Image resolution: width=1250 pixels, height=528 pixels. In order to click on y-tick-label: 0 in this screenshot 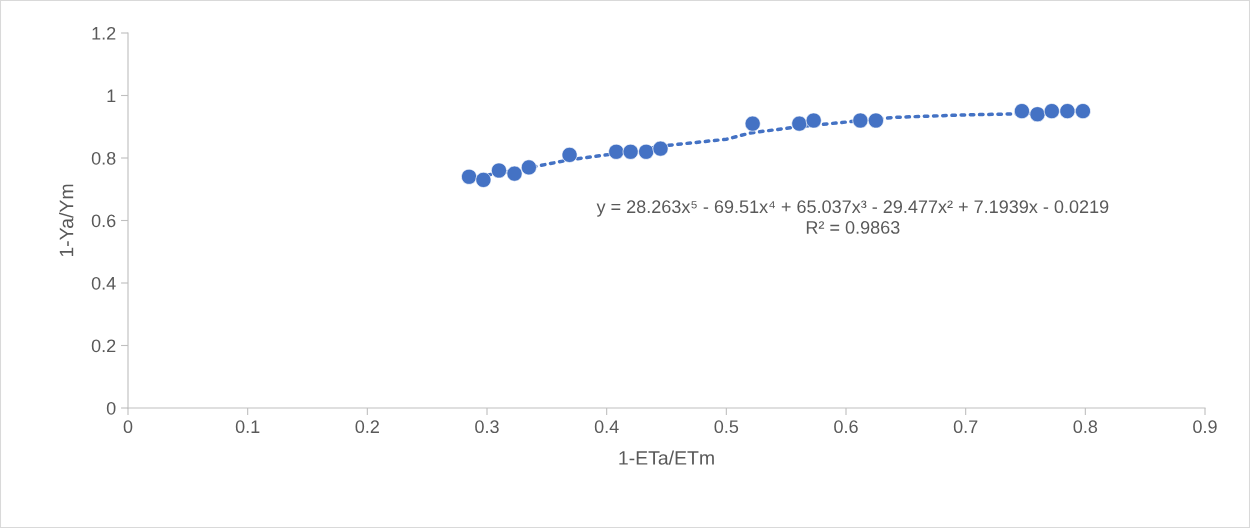, I will do `click(111, 408)`.